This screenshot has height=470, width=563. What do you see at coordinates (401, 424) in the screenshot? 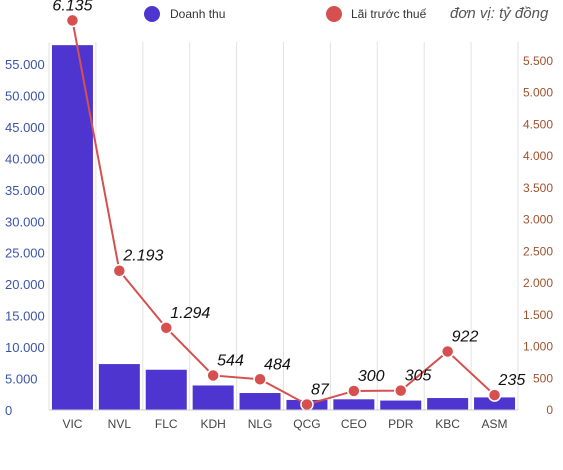
I see `x-tick-label: PDR` at bounding box center [401, 424].